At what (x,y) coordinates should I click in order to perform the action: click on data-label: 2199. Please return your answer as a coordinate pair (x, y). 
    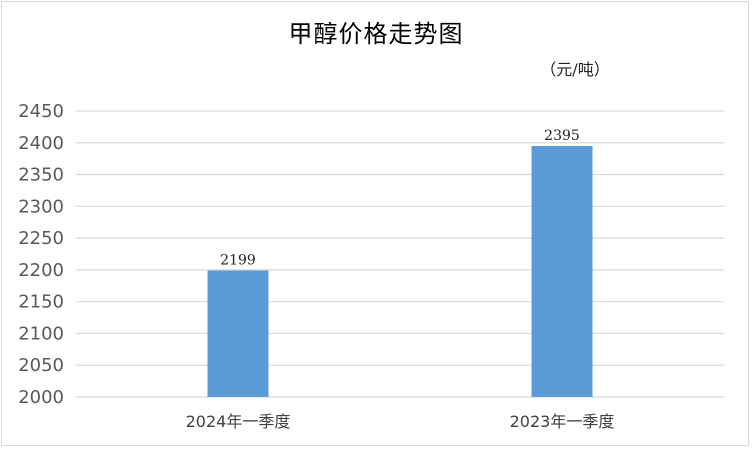
    Looking at the image, I should click on (238, 261).